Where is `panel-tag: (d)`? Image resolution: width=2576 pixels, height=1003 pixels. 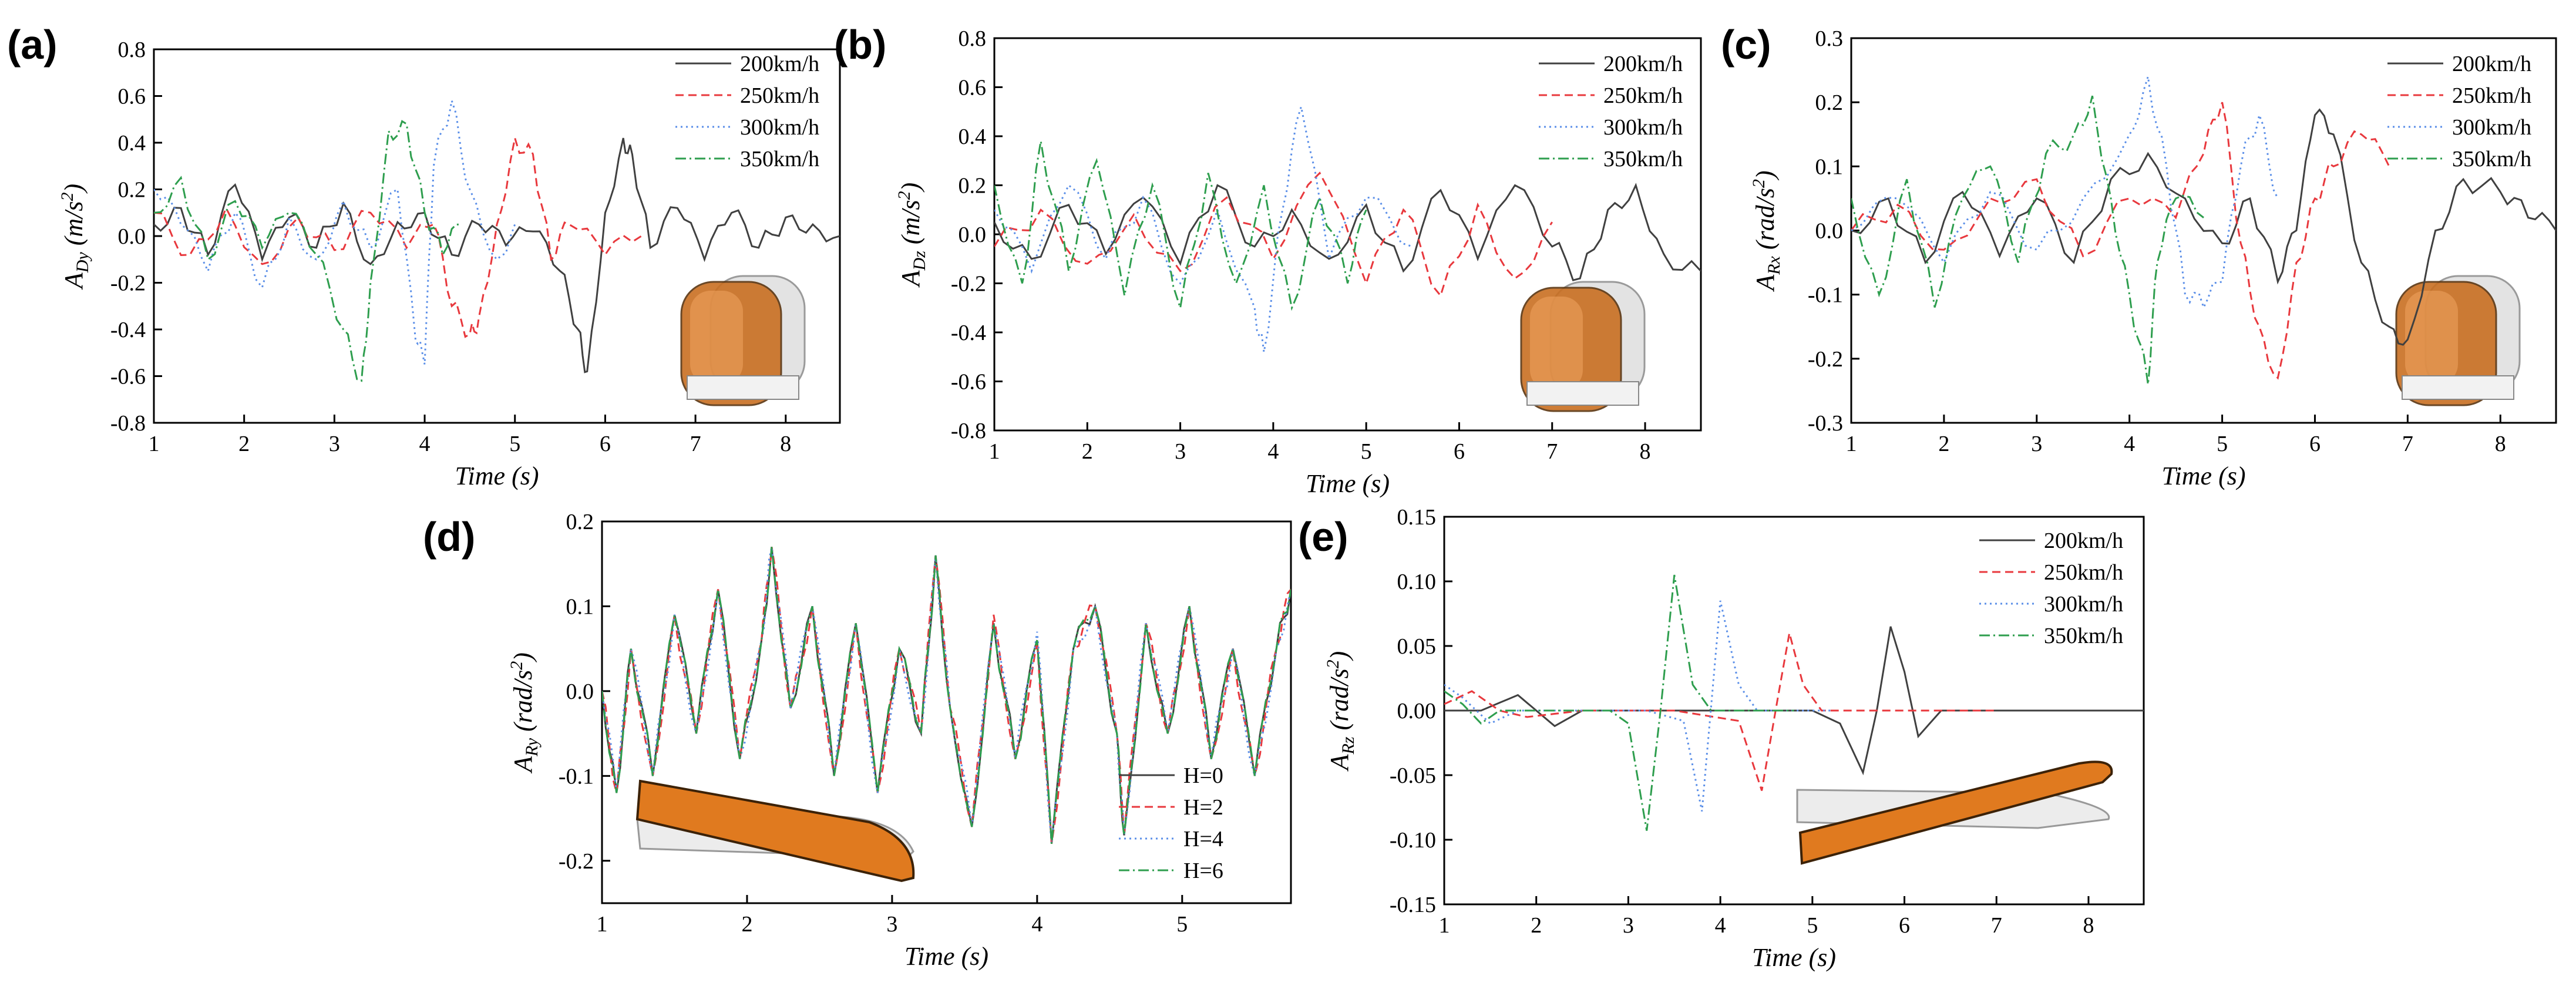
panel-tag: (d) is located at coordinates (449, 537).